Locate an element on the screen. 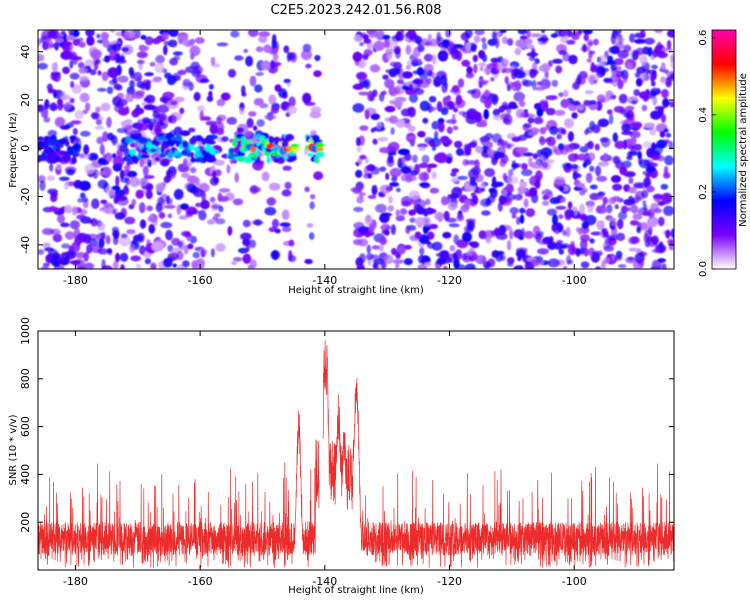 Image resolution: width=750 pixels, height=600 pixels. spectrogram-y-tick-label: 20 is located at coordinates (25, 100).